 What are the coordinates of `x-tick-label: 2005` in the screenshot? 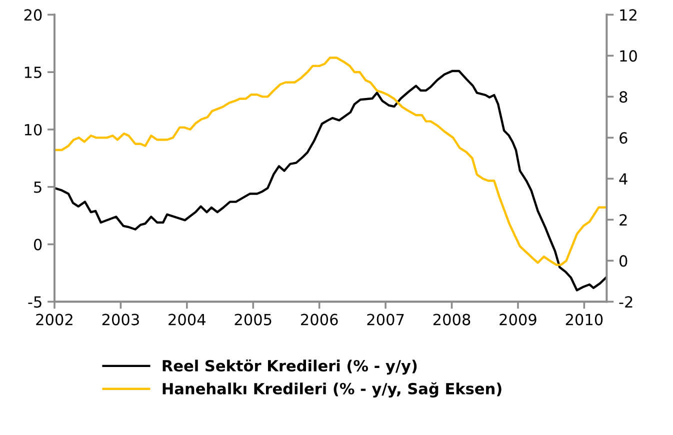 It's located at (253, 320).